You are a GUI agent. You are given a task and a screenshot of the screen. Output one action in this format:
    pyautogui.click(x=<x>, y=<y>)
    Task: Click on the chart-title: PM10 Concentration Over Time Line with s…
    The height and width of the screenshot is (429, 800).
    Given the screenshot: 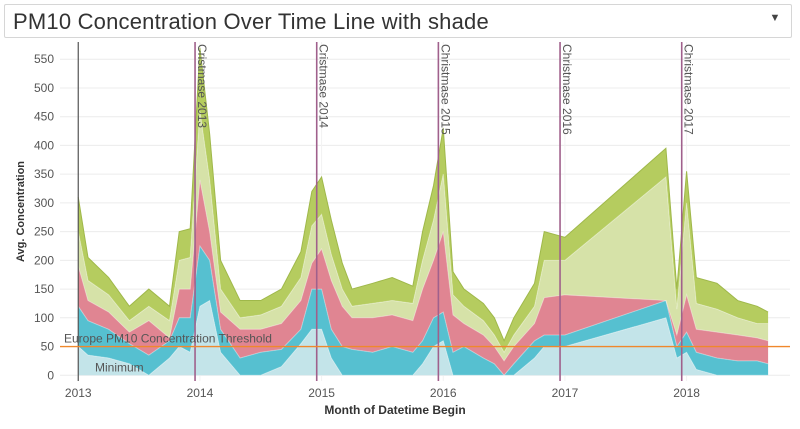 What is the action you would take?
    pyautogui.click(x=251, y=21)
    